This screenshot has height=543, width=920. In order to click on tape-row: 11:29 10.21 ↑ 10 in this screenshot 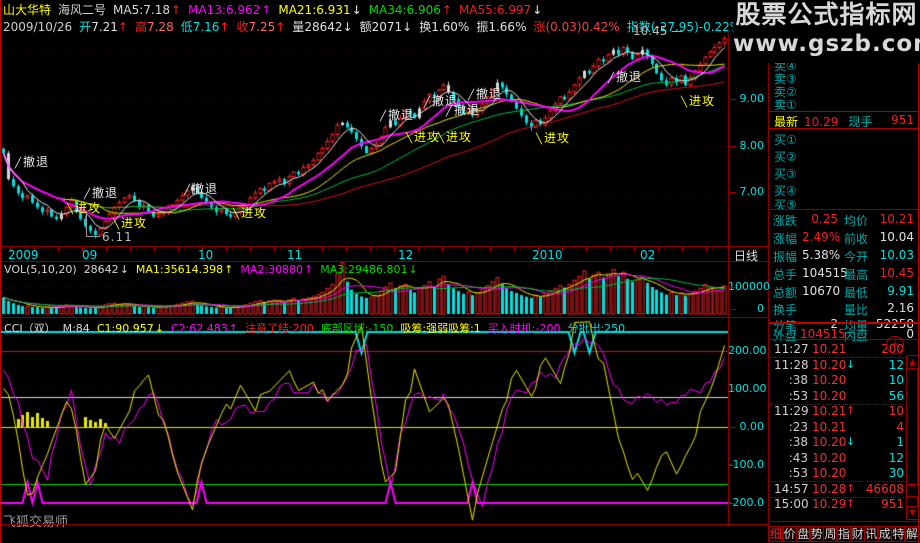, I will do `click(838, 411)`.